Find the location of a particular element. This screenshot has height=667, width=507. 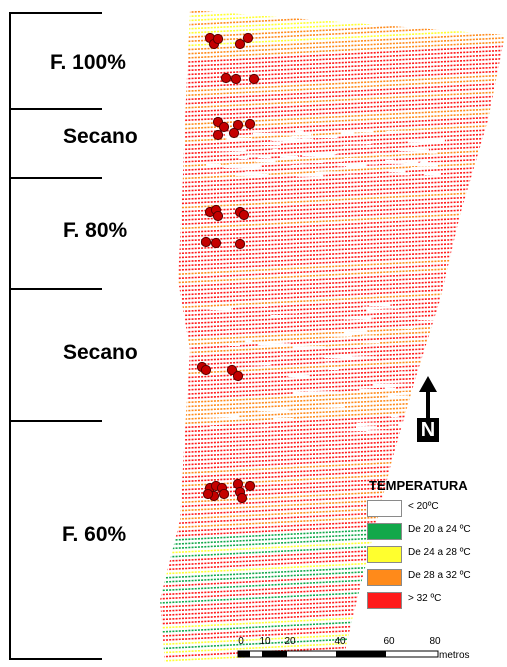

scale-tick-label: 20 is located at coordinates (290, 641).